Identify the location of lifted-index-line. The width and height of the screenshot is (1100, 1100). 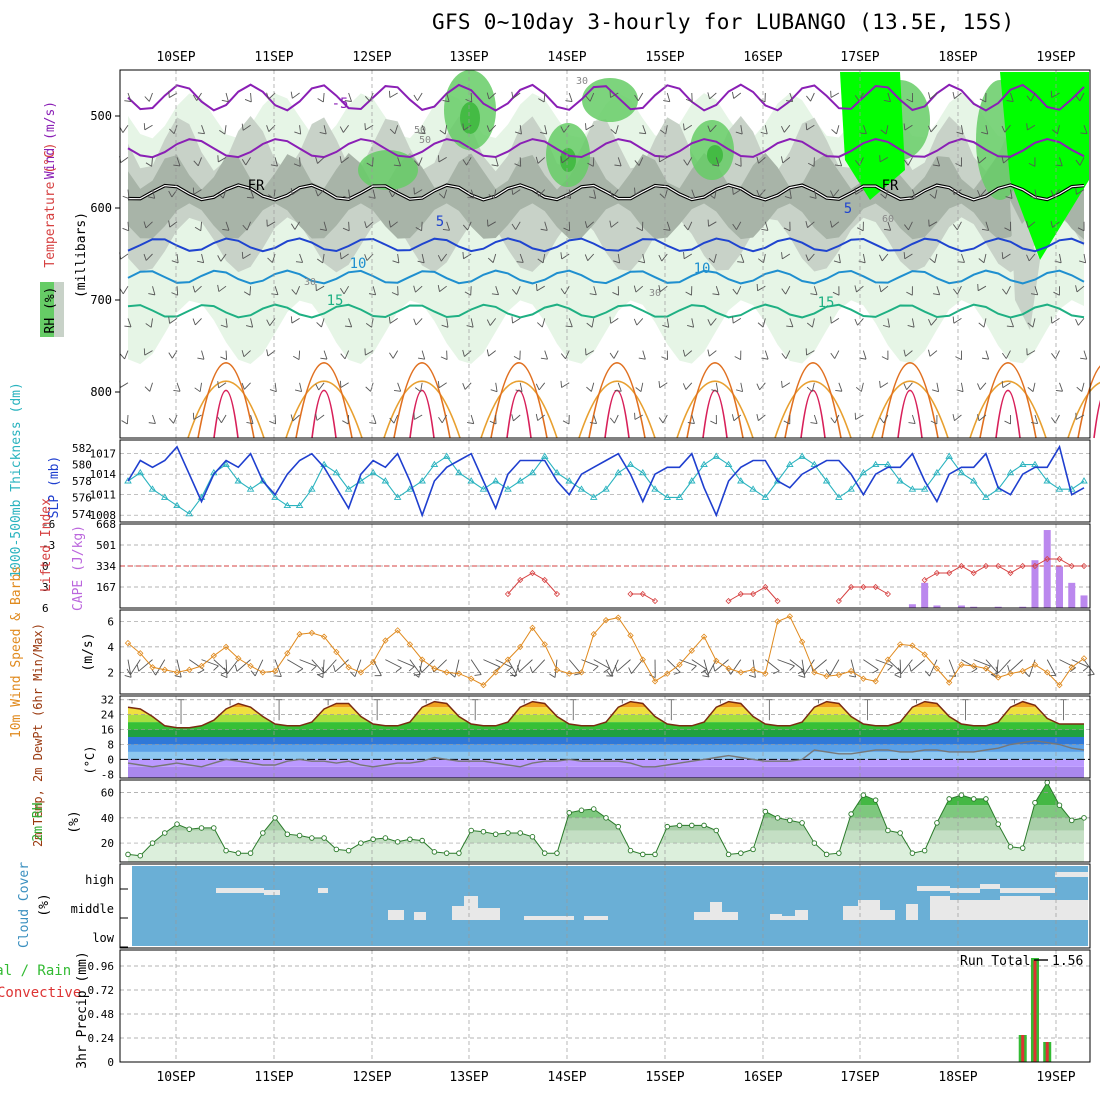
(643, 597).